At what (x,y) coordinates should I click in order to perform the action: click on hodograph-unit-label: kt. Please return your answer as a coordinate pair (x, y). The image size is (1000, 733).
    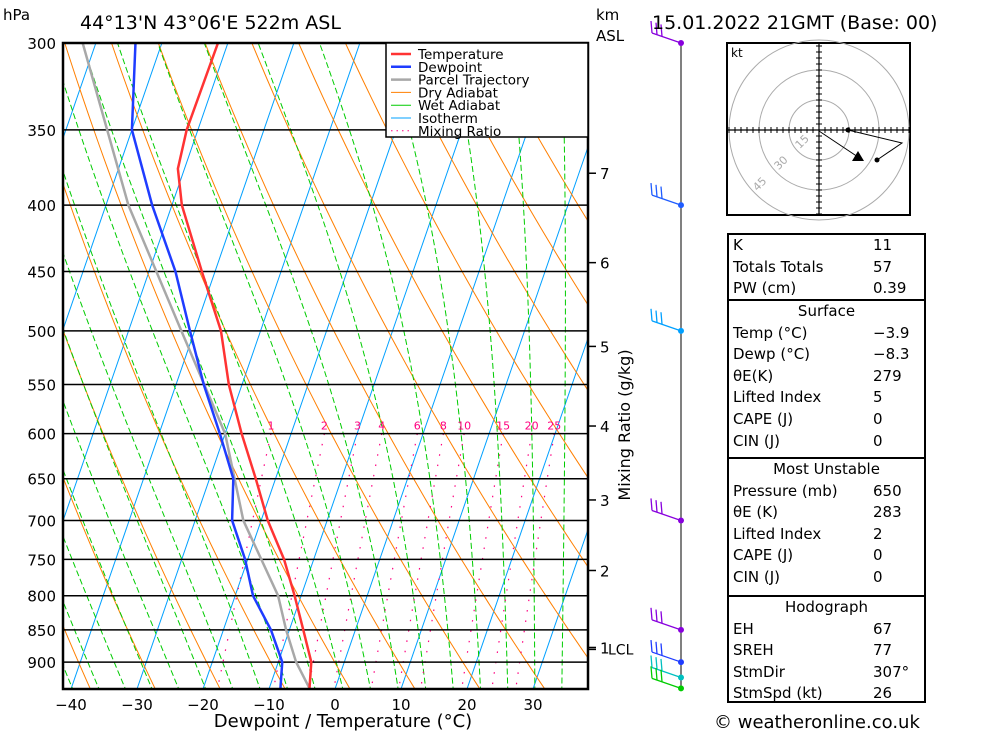
    Looking at the image, I should click on (737, 53).